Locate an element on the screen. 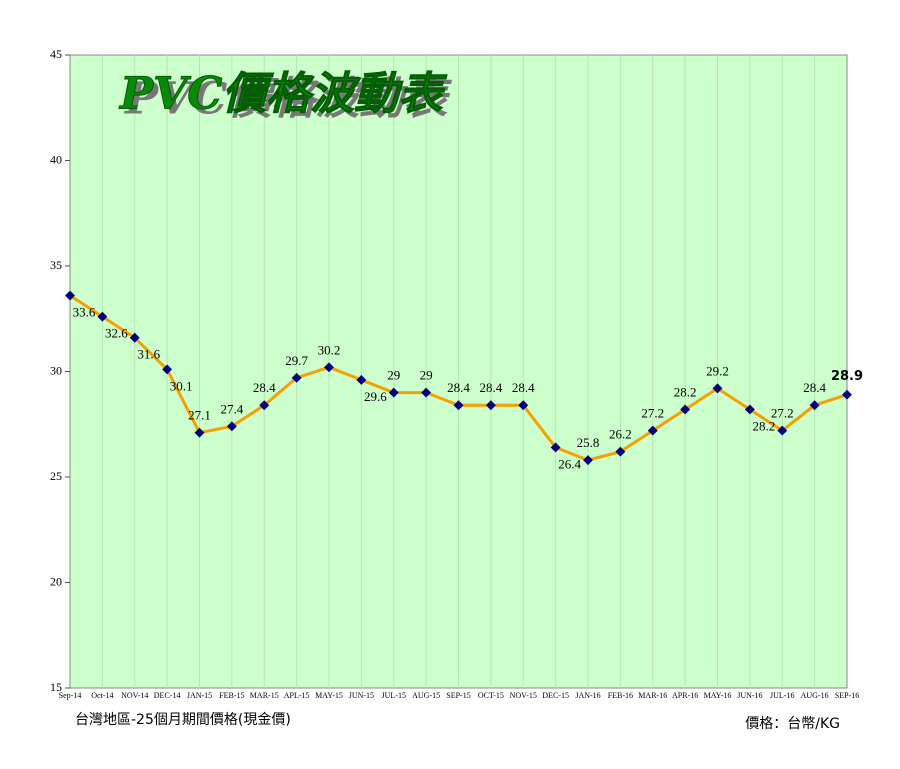 This screenshot has width=900, height=769. y-tick-label: 20 is located at coordinates (56, 581).